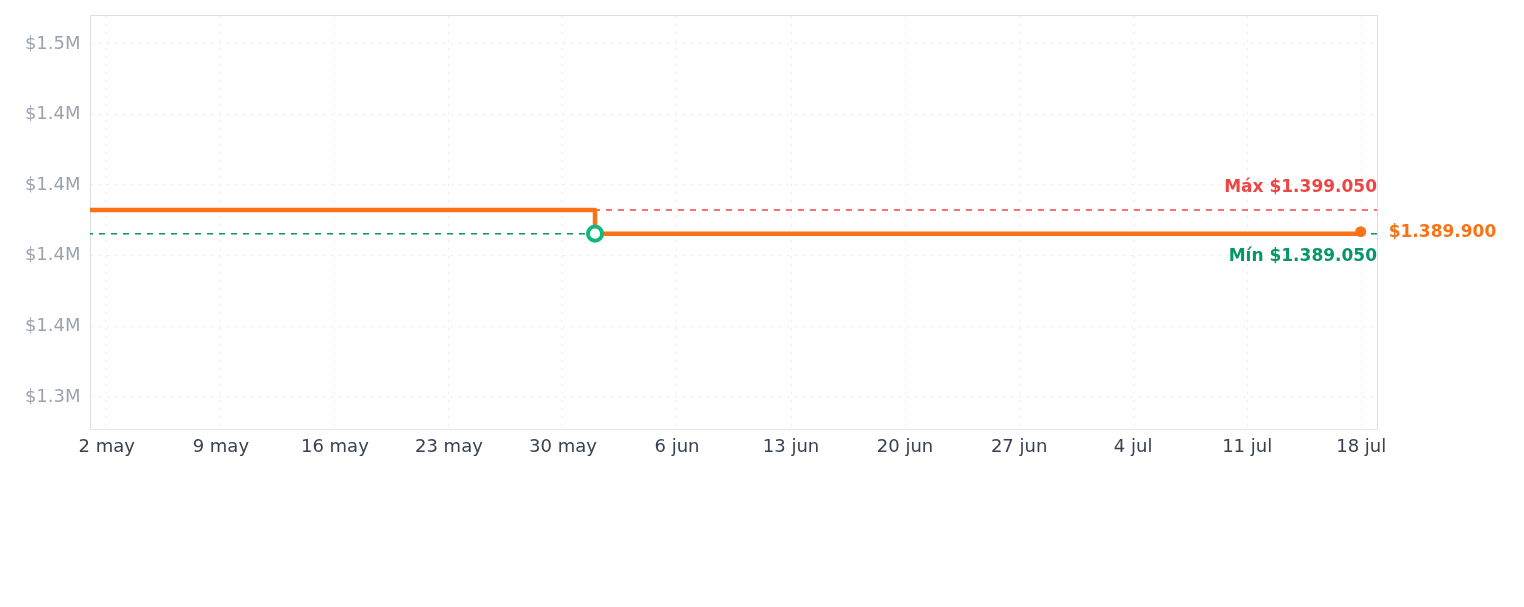  Describe the element at coordinates (1303, 254) in the screenshot. I see `ref-line-label: Mín $1.389.050` at that location.